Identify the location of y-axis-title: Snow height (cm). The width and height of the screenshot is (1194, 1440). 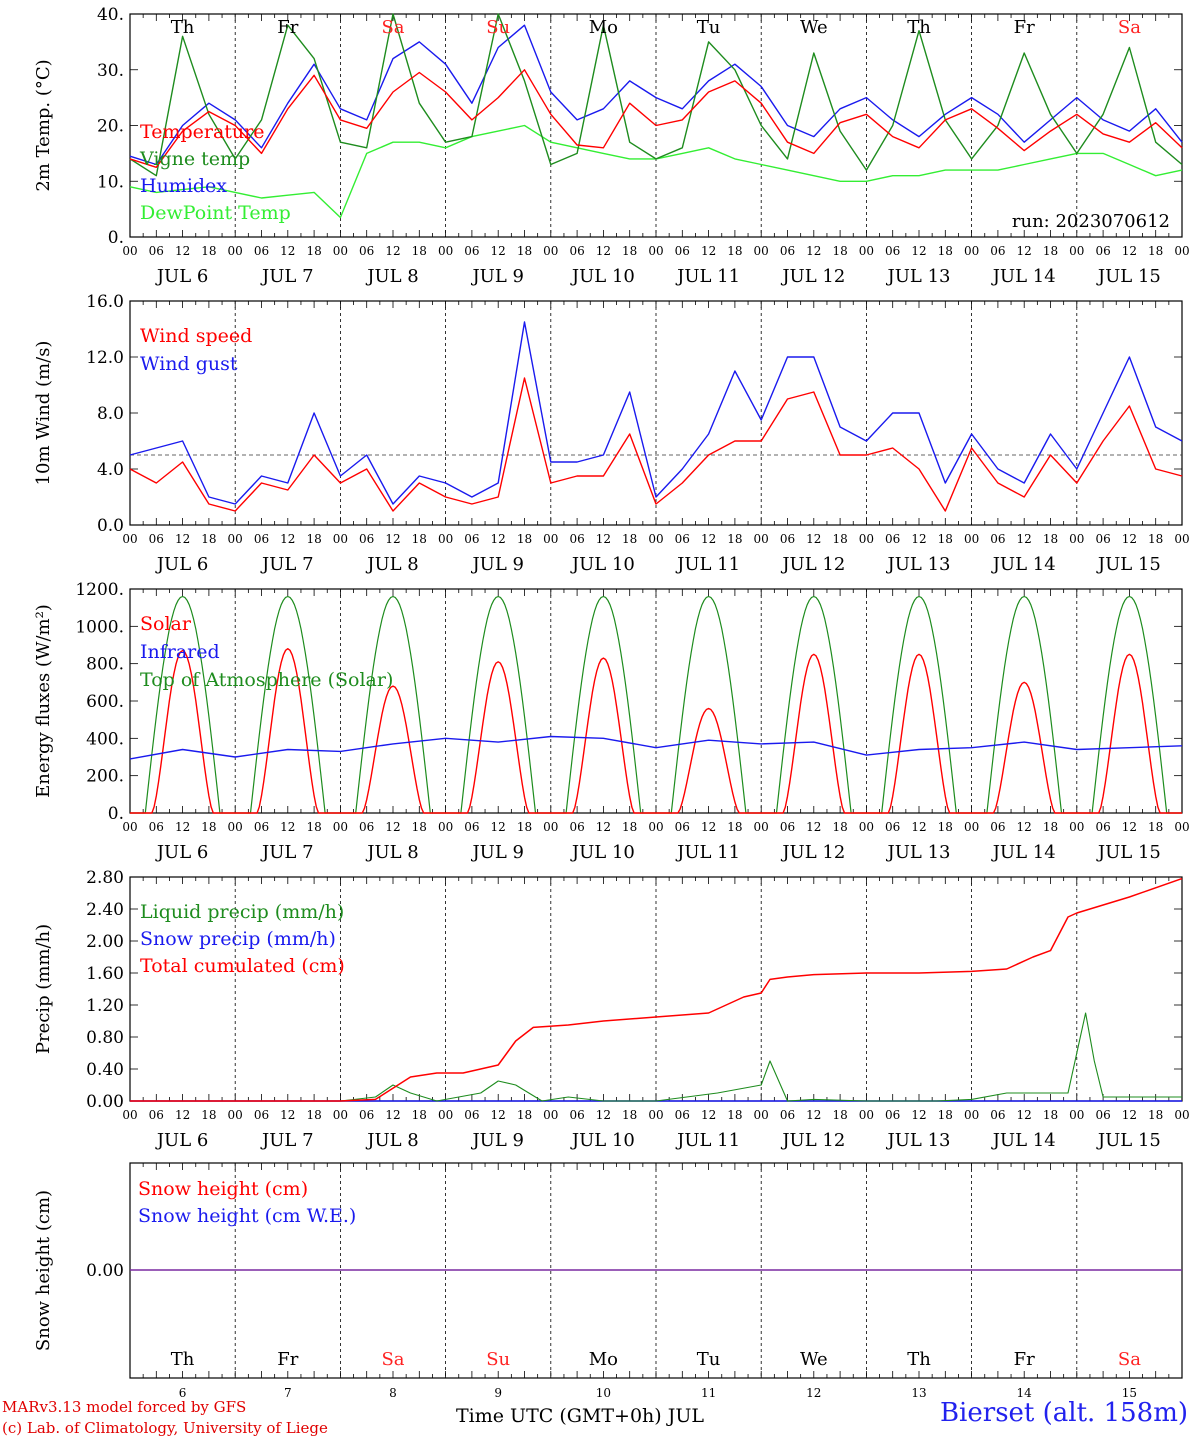
(43, 1270).